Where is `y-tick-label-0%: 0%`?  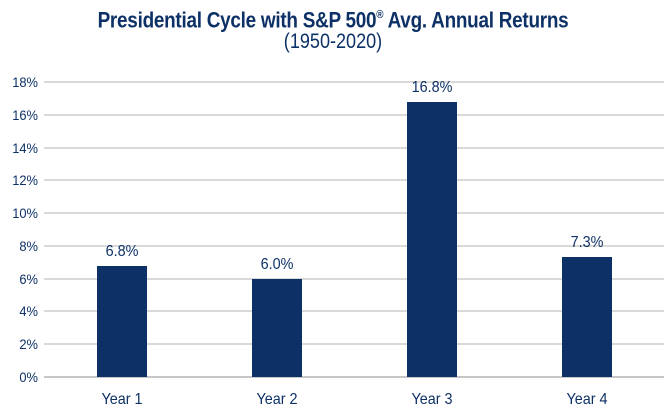
y-tick-label-0%: 0% is located at coordinates (28, 377).